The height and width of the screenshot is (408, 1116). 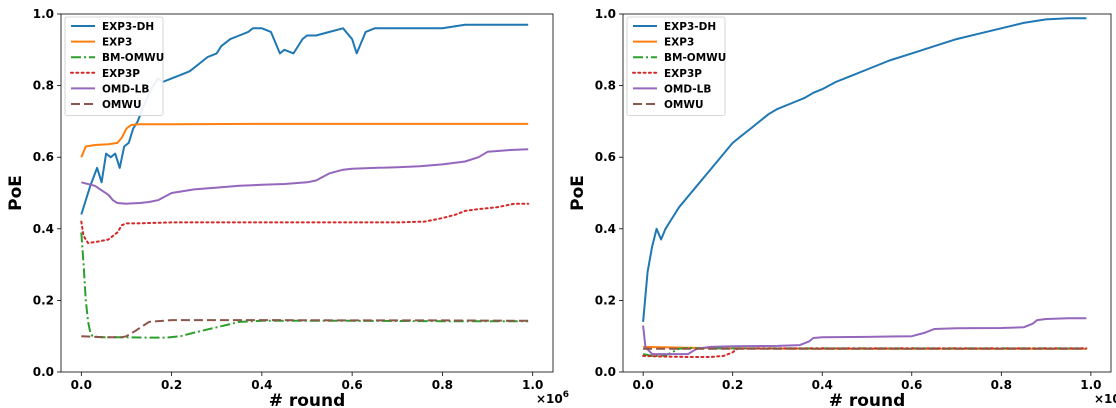 I want to click on series-line-bm-omwu, so click(x=304, y=285).